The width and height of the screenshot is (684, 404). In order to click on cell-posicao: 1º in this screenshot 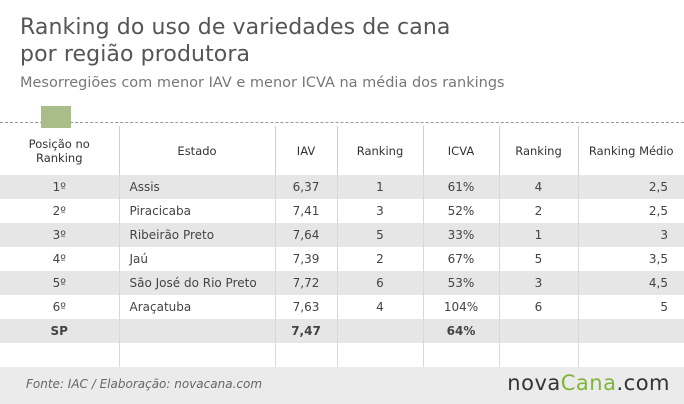, I will do `click(60, 187)`.